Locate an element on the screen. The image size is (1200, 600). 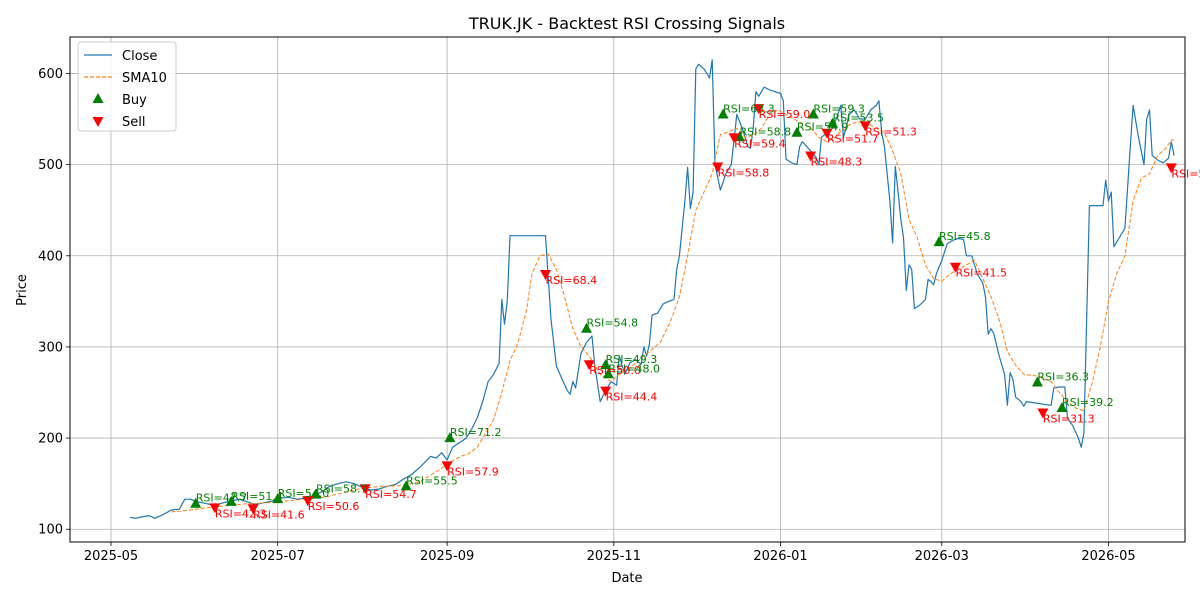
legend-item-sma10-label: SMA10 is located at coordinates (144, 78).